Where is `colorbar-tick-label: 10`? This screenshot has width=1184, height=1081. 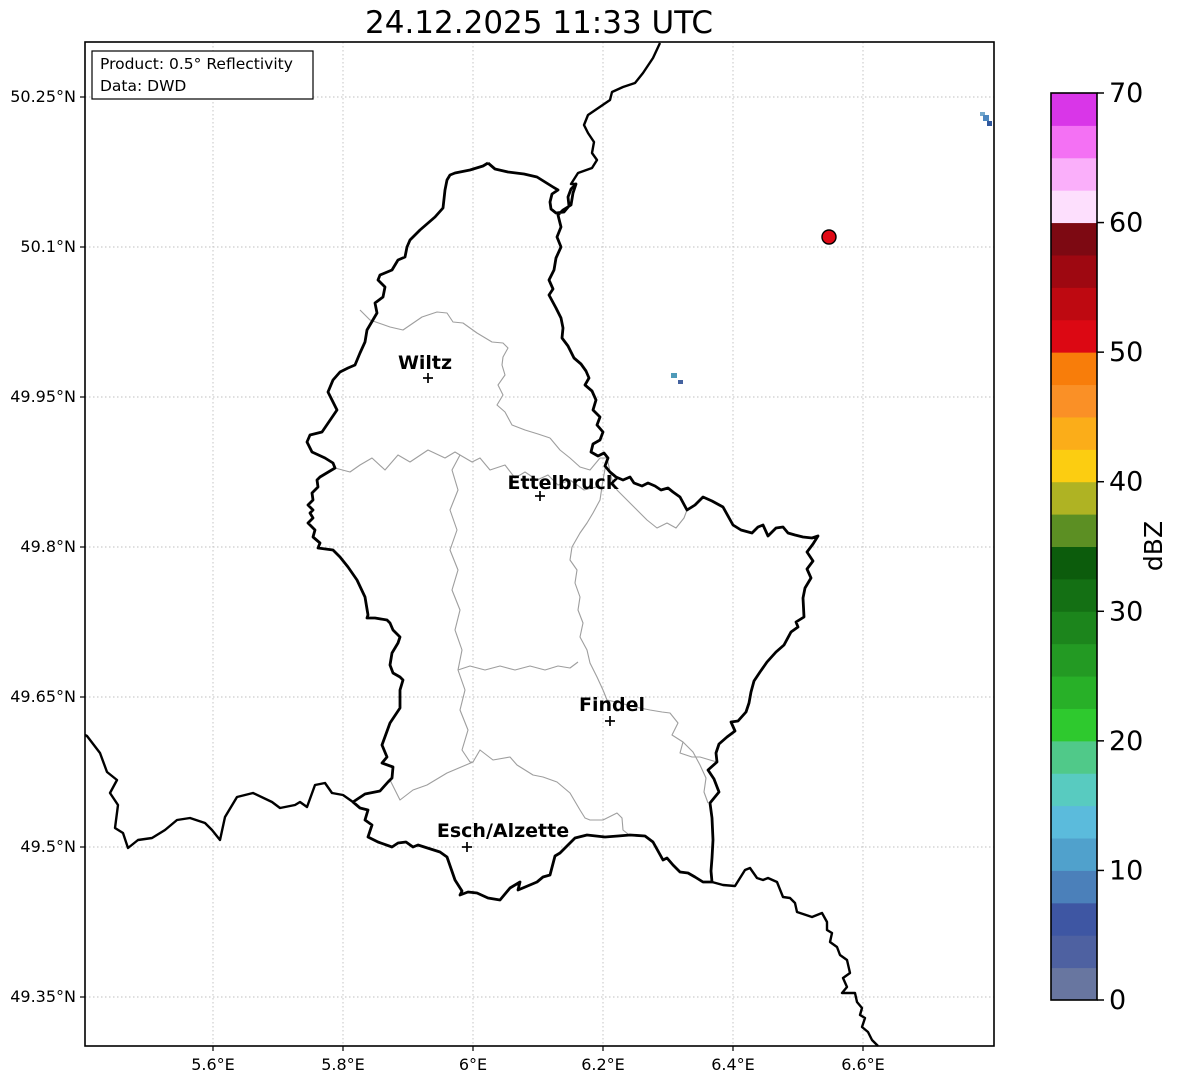
colorbar-tick-label: 10 is located at coordinates (1126, 870).